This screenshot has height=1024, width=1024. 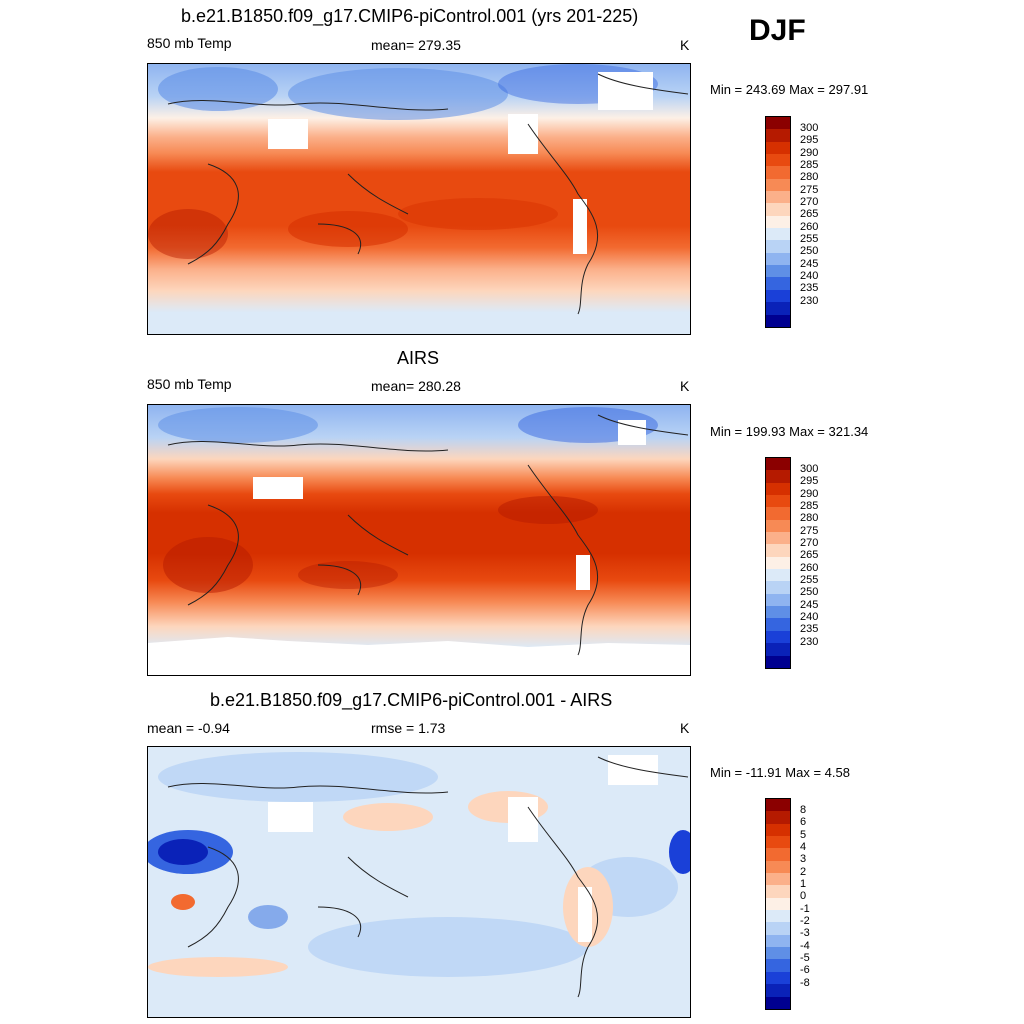 What do you see at coordinates (809, 629) in the screenshot?
I see `cb2-tick: 235` at bounding box center [809, 629].